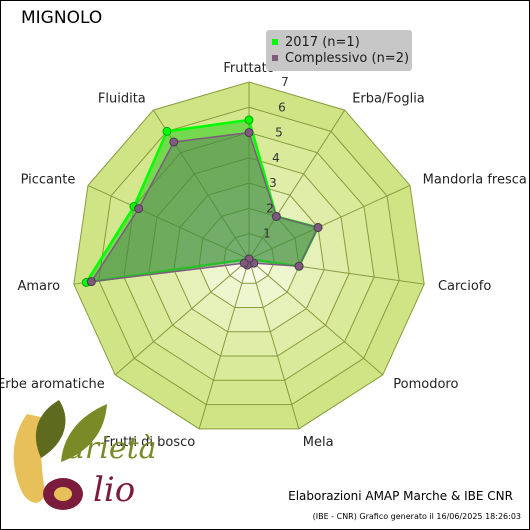 This screenshot has width=530, height=530. I want to click on legend-swatch-complessivo, so click(275, 57).